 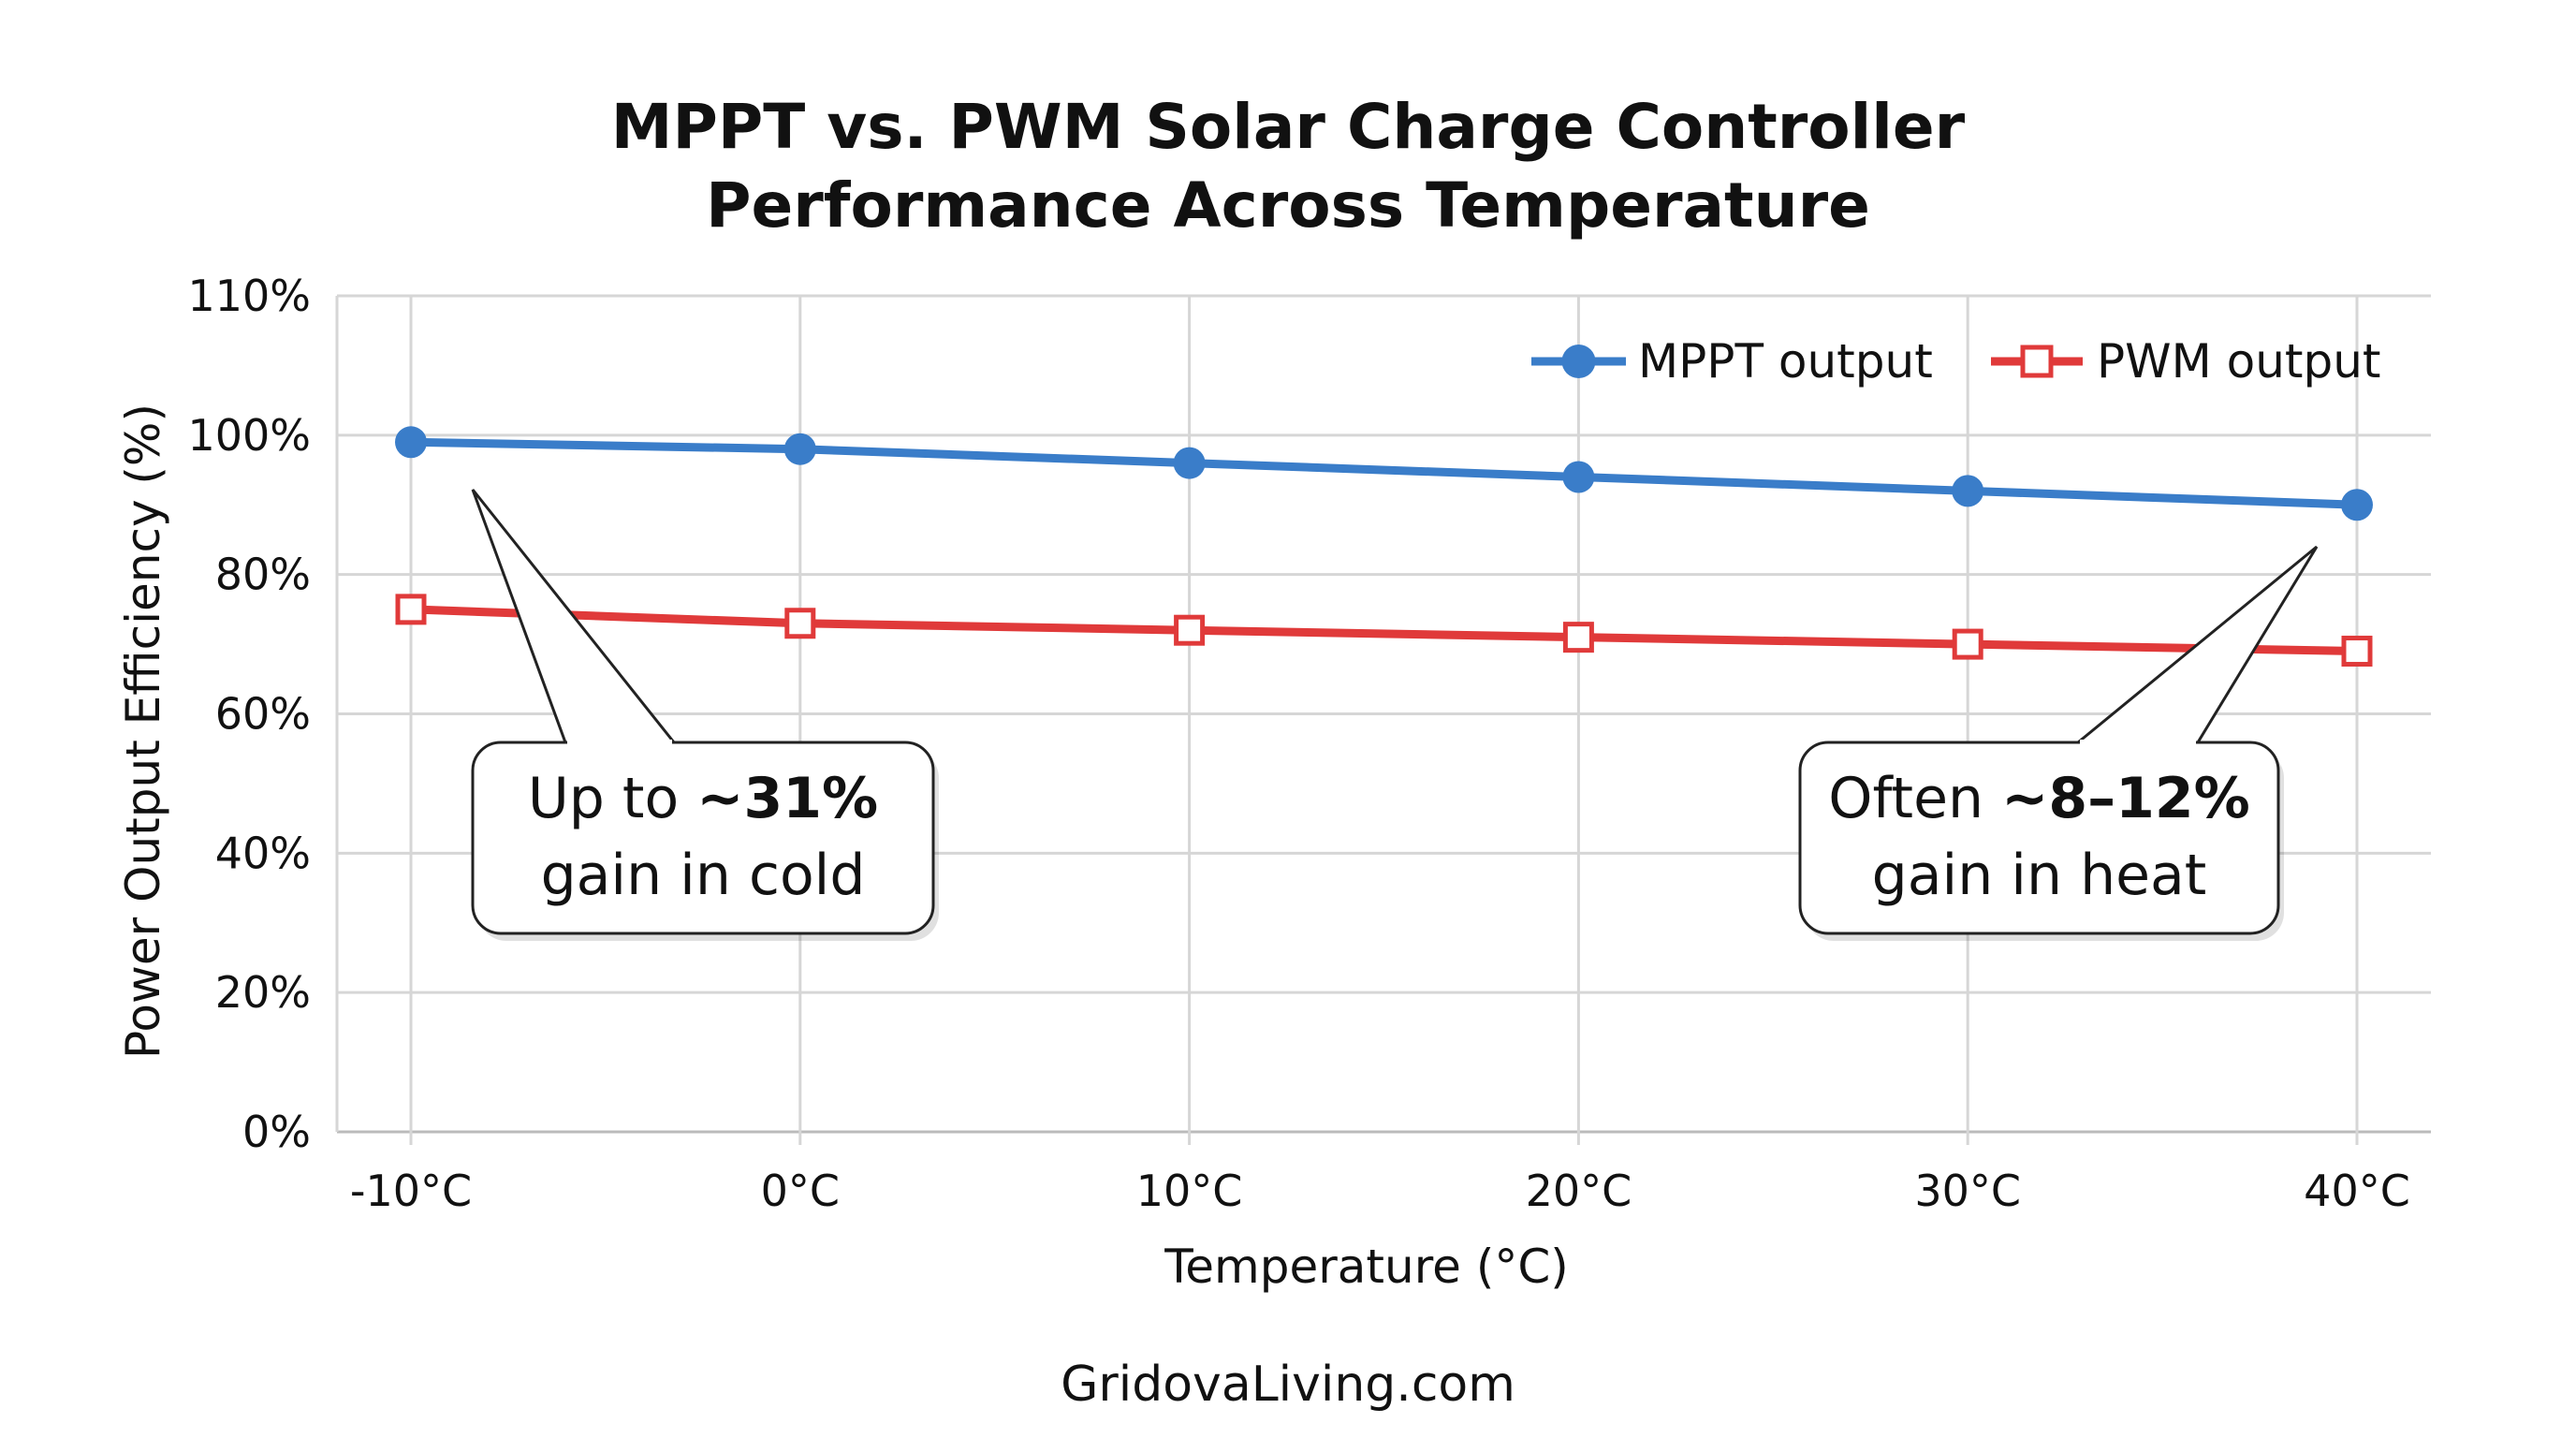 I want to click on x-axis-label: Temperature (°C), so click(x=1366, y=1267).